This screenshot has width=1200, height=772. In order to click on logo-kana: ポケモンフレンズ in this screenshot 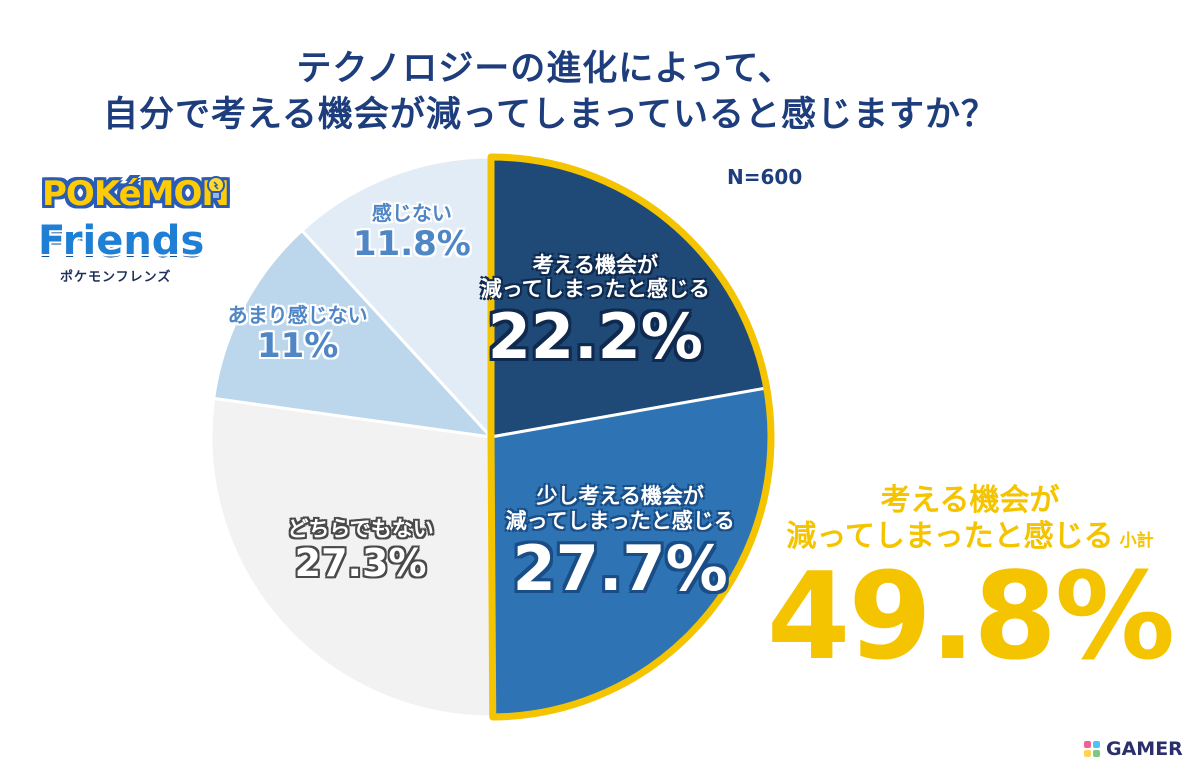, I will do `click(116, 277)`.